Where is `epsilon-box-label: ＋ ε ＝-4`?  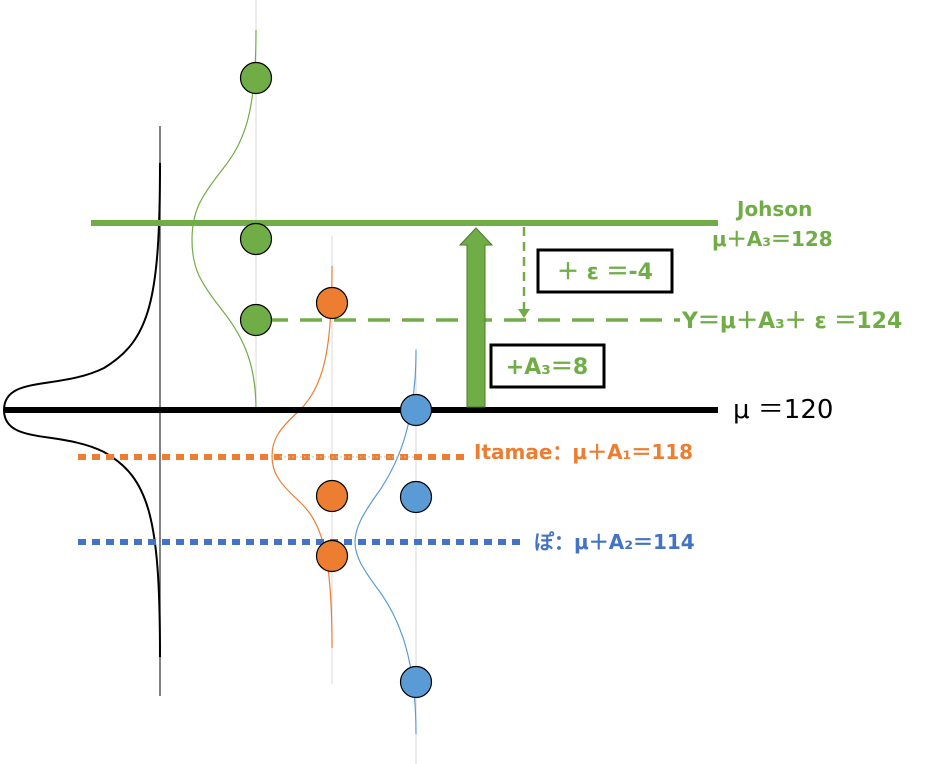 epsilon-box-label: ＋ ε ＝-4 is located at coordinates (605, 272).